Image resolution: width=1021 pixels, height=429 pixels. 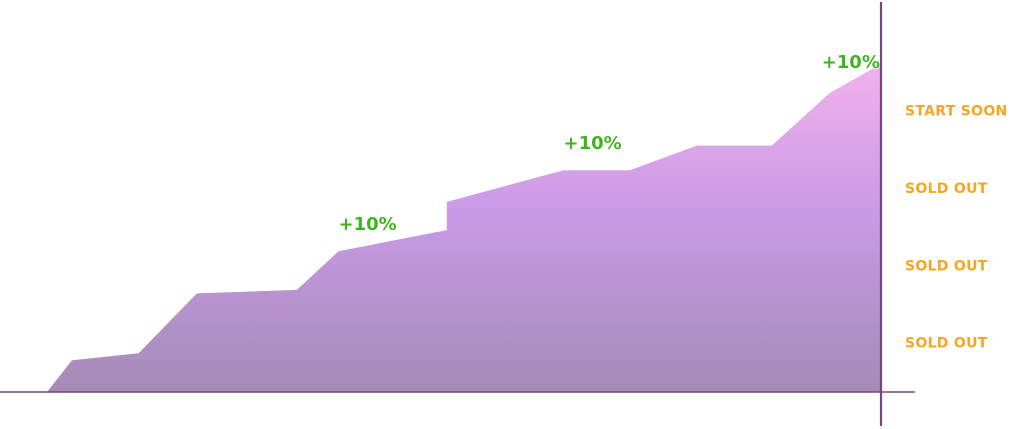 I want to click on stage-label-2: SOLD OUT, so click(x=946, y=189).